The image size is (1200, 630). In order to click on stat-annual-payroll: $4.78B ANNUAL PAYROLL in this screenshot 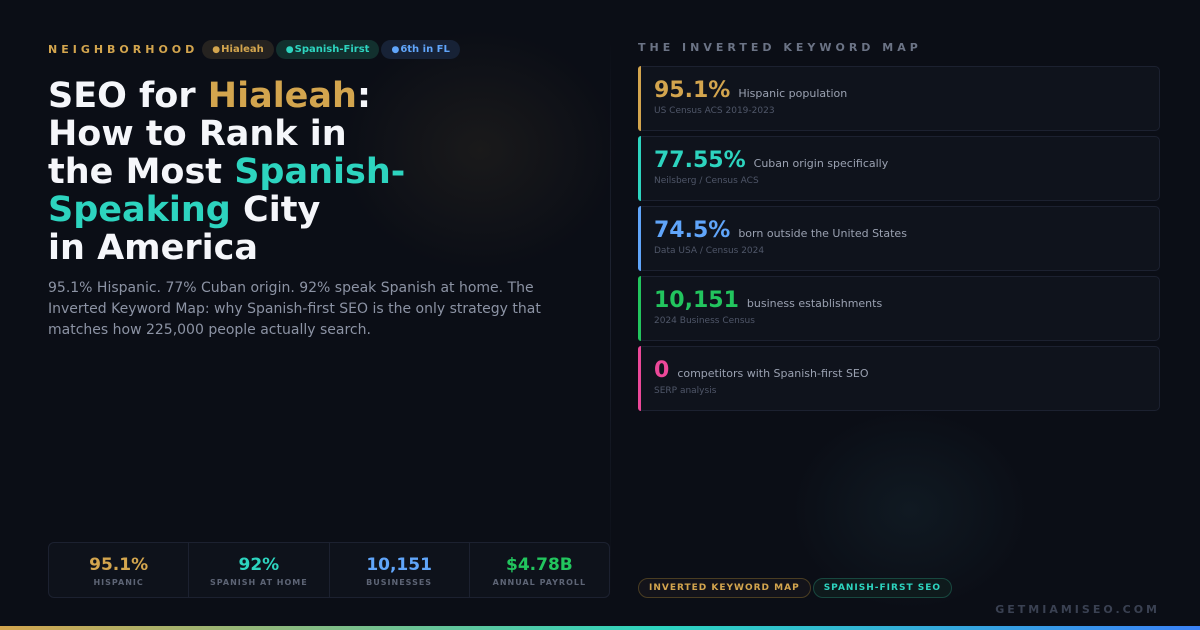, I will do `click(539, 570)`.